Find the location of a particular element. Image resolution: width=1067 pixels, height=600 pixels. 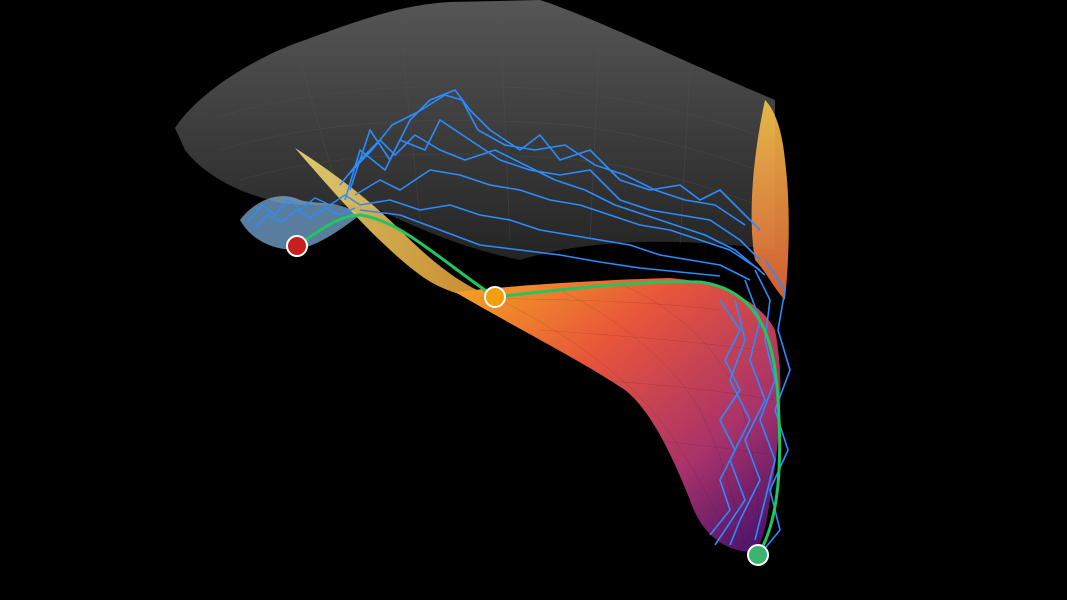

start-point-marker is located at coordinates (297, 246).